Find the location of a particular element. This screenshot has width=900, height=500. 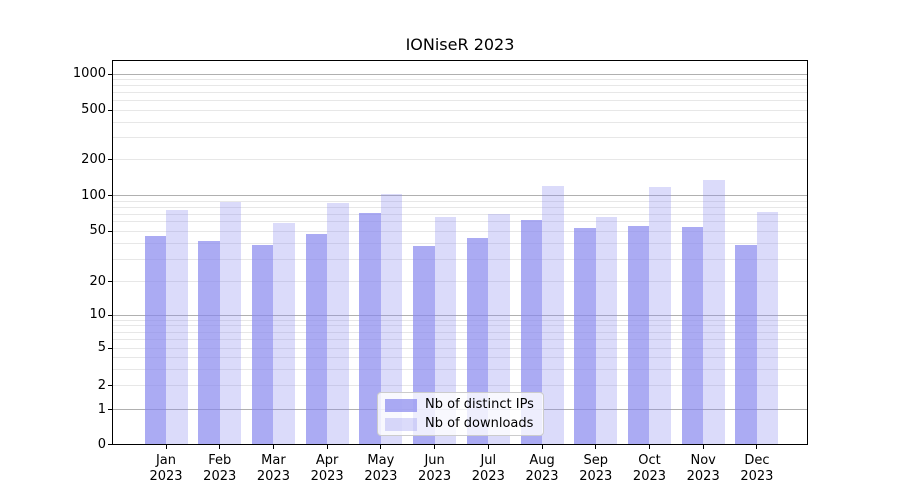

x-tick-label: Jul 2023 is located at coordinates (488, 468).